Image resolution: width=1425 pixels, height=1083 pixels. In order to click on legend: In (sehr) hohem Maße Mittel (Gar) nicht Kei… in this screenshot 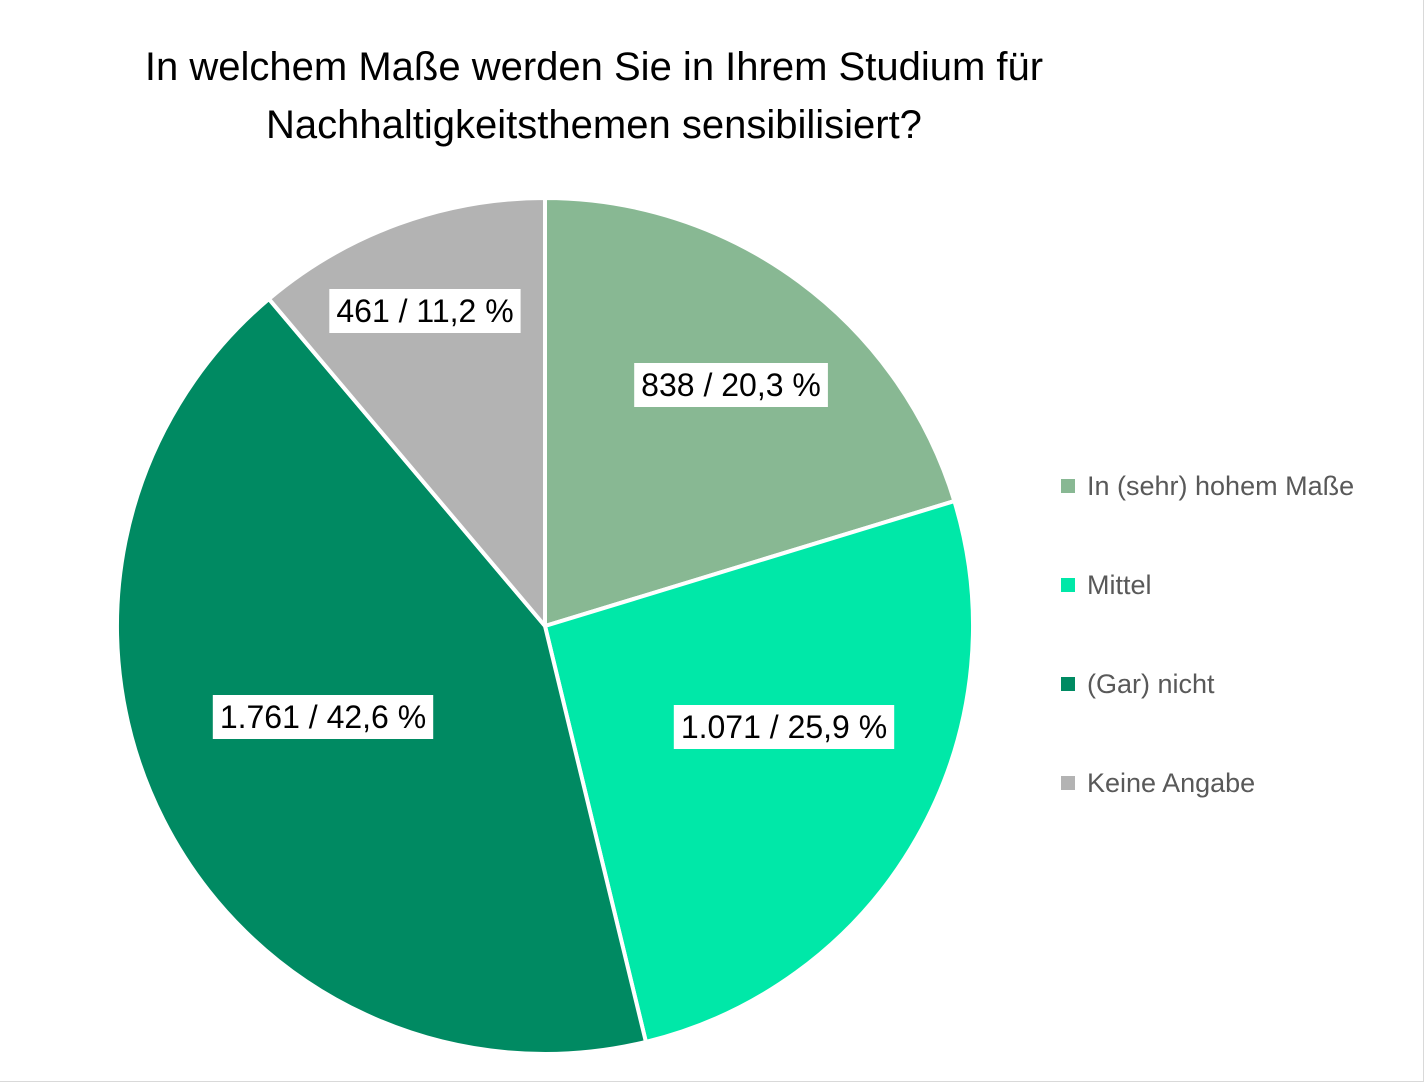, I will do `click(1207, 634)`.